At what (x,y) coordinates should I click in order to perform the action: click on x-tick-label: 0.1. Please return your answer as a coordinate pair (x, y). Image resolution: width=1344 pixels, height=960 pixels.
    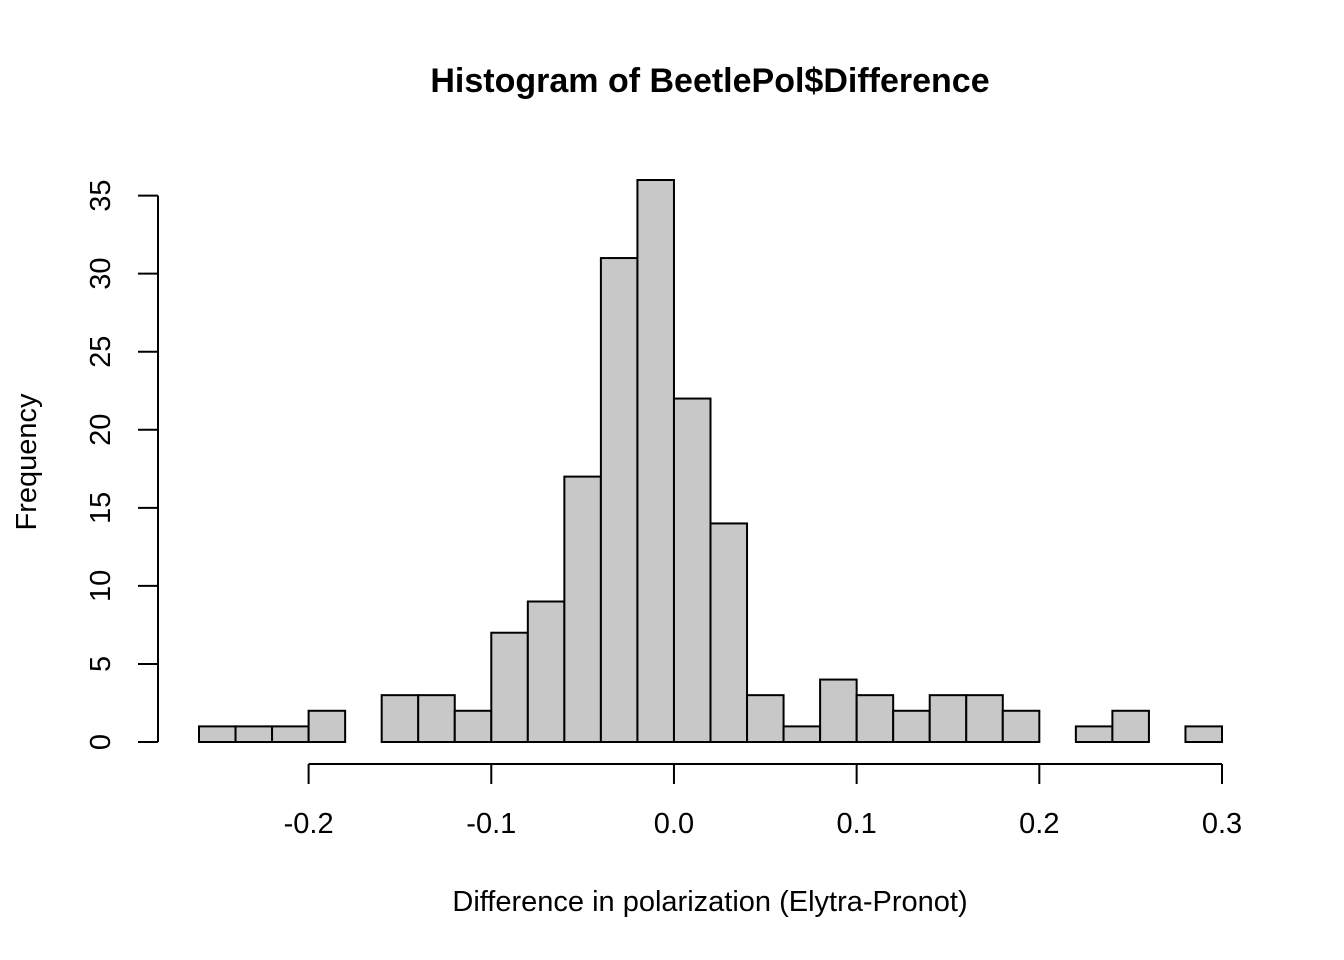
    Looking at the image, I should click on (856, 824).